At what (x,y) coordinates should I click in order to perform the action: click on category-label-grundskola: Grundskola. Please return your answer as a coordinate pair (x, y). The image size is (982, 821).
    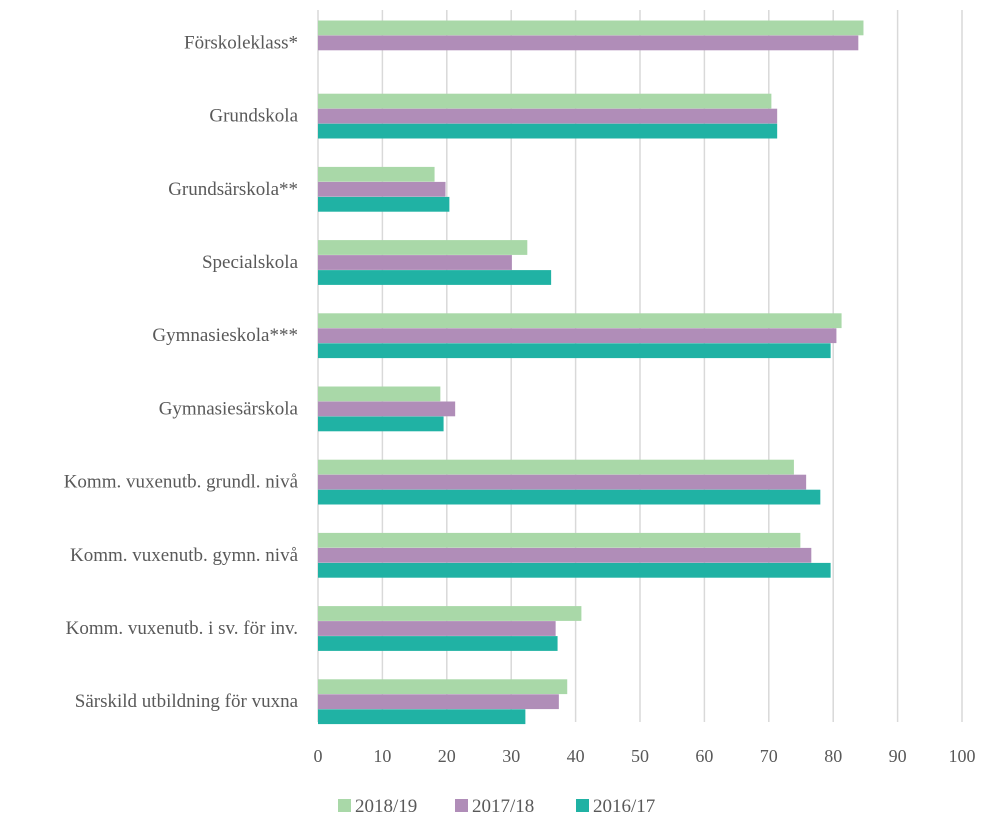
    Looking at the image, I should click on (253, 116).